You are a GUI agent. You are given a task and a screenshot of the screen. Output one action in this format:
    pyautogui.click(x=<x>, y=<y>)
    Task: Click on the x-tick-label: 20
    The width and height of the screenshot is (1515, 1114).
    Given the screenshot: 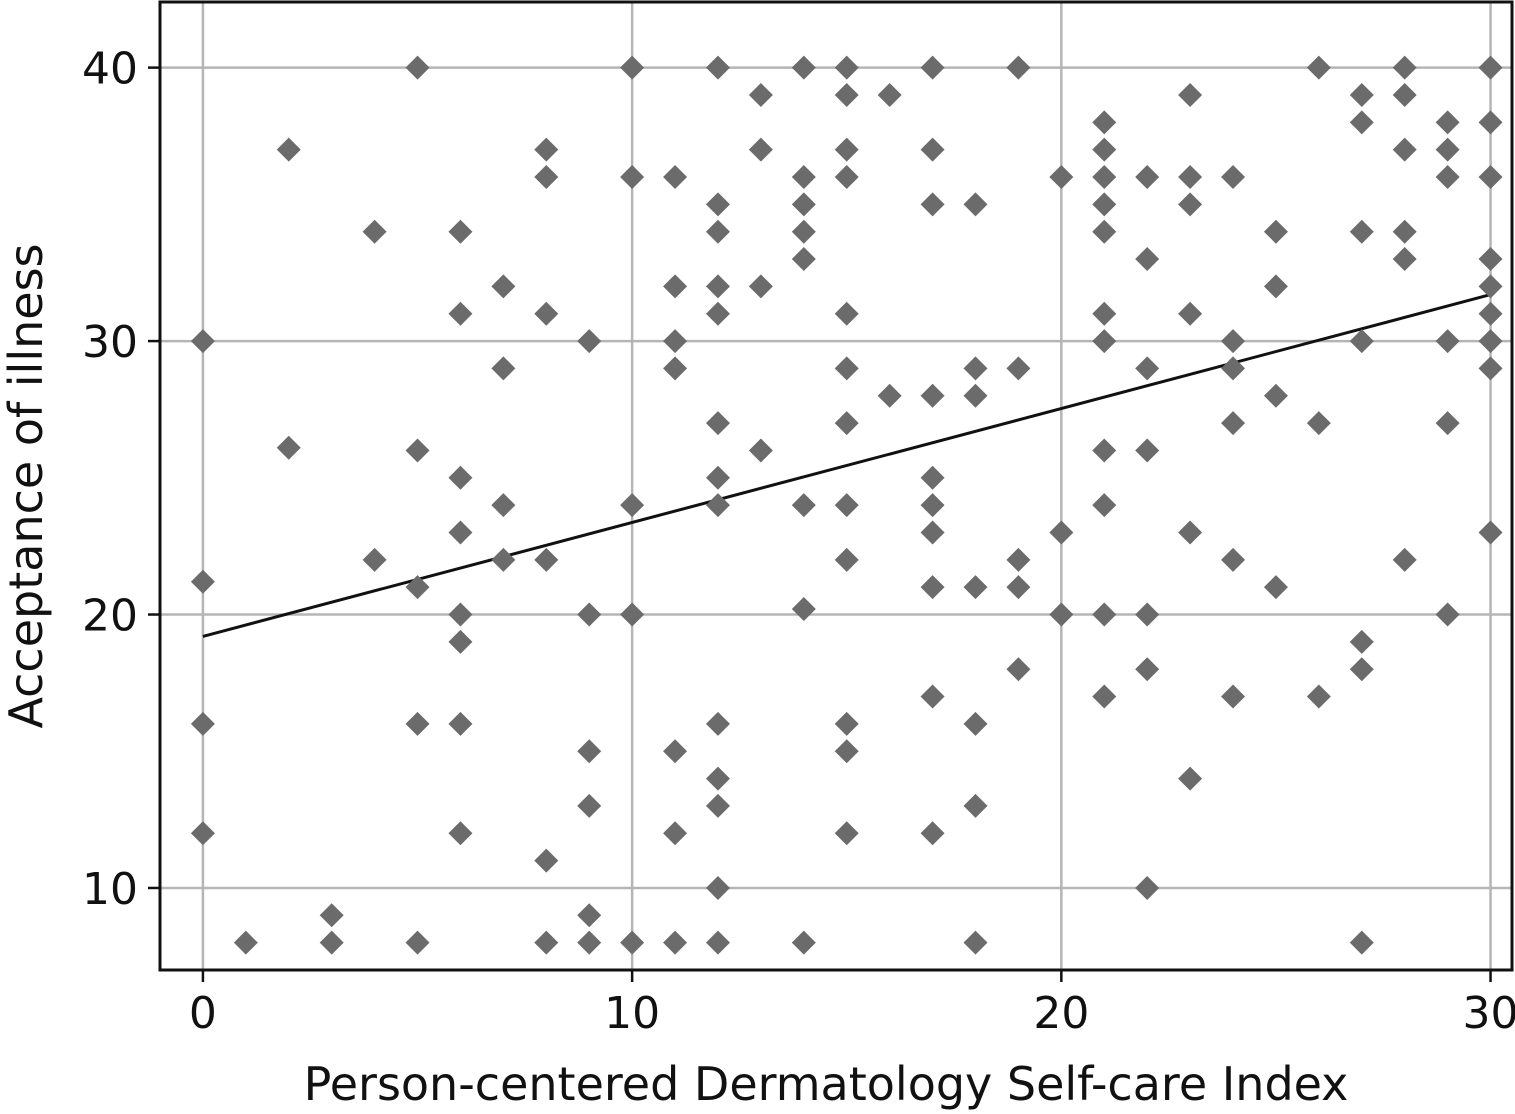 What is the action you would take?
    pyautogui.click(x=1061, y=1013)
    